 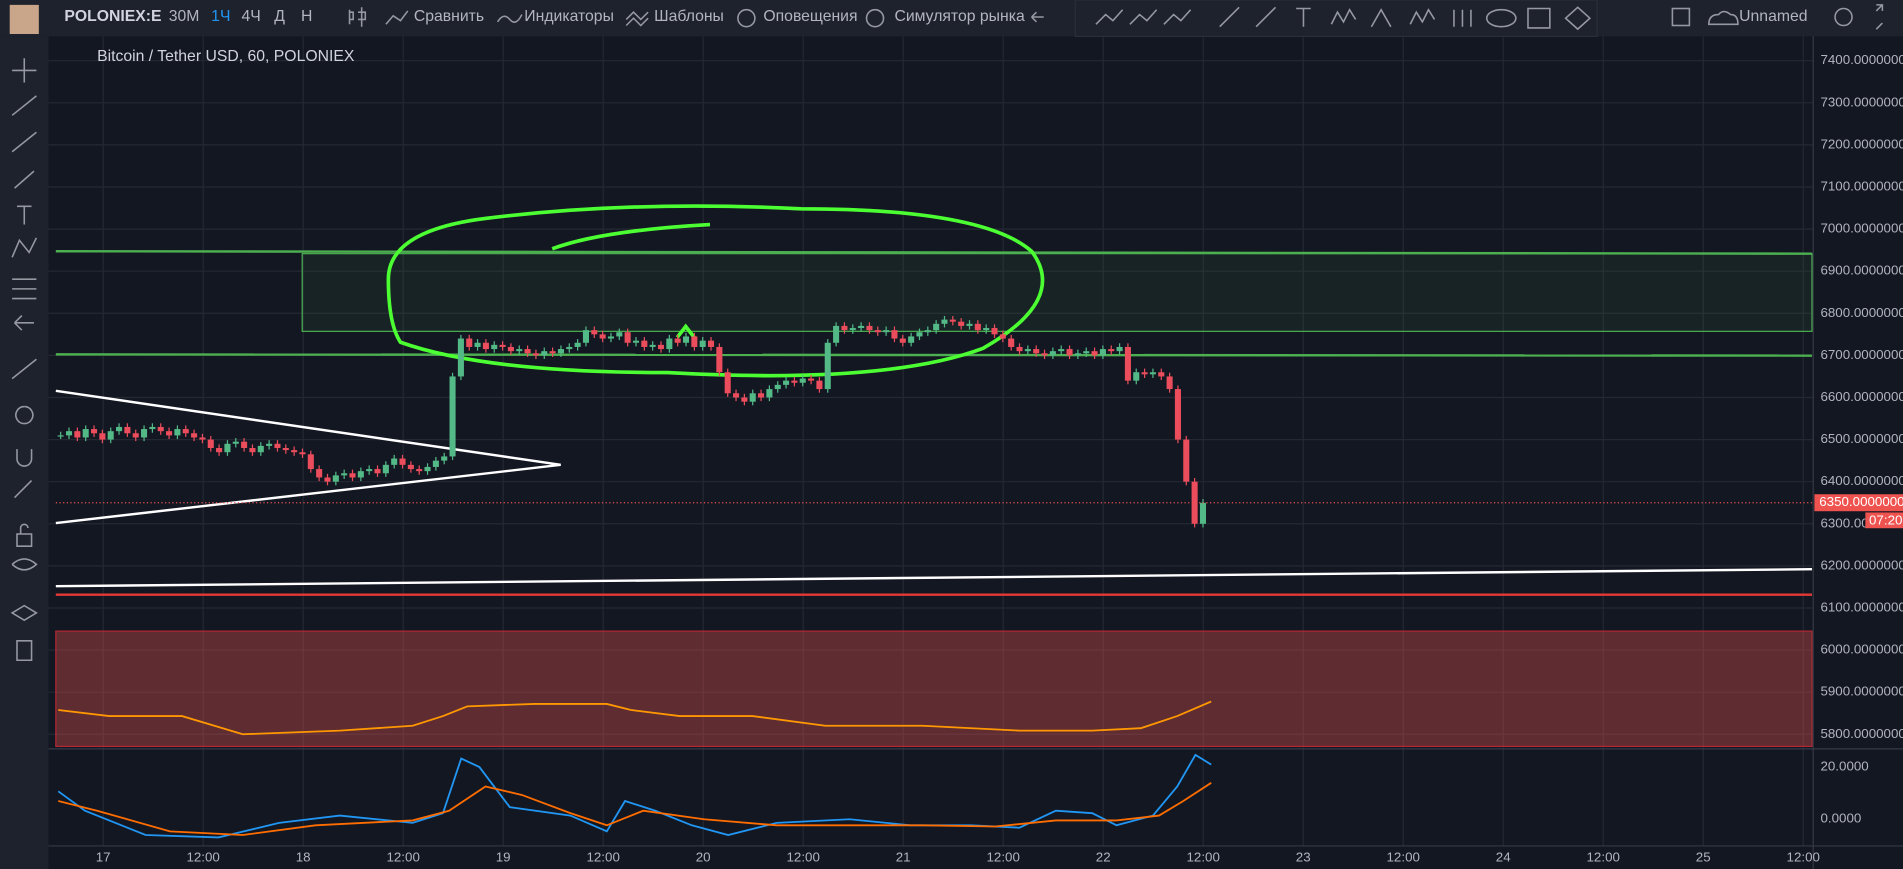 What do you see at coordinates (1343, 18) in the screenshot?
I see `drawing-tools` at bounding box center [1343, 18].